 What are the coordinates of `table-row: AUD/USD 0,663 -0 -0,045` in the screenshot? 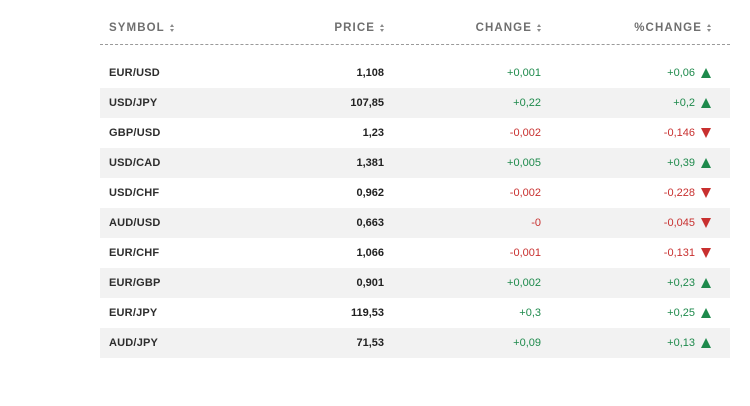 It's located at (415, 223).